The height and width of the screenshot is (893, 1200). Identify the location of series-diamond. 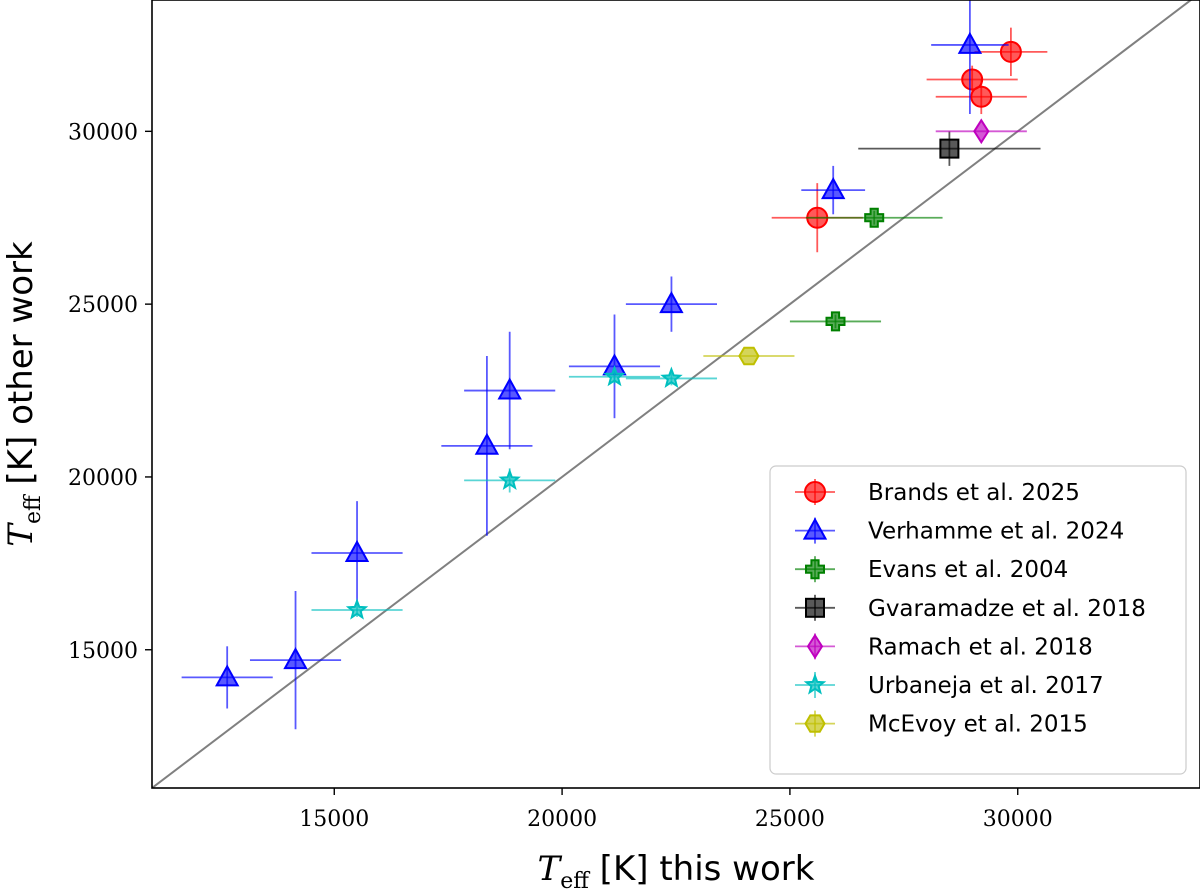
(981, 131).